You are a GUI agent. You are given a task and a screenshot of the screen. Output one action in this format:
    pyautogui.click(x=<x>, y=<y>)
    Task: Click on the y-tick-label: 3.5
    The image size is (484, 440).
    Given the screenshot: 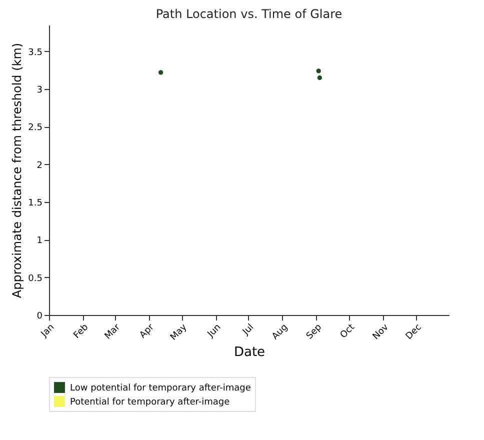 What is the action you would take?
    pyautogui.click(x=35, y=53)
    